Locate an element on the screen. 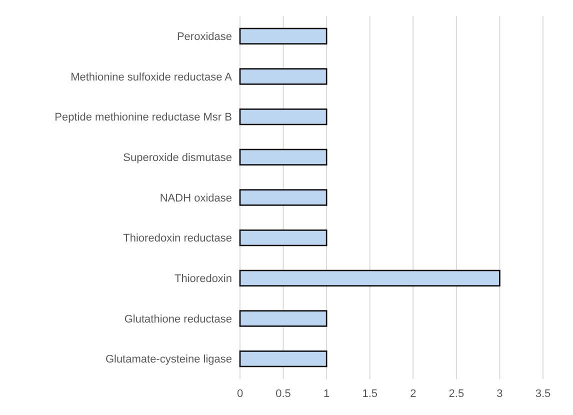 Image resolution: width=573 pixels, height=415 pixels. x-tick-label: 3.5 is located at coordinates (543, 394).